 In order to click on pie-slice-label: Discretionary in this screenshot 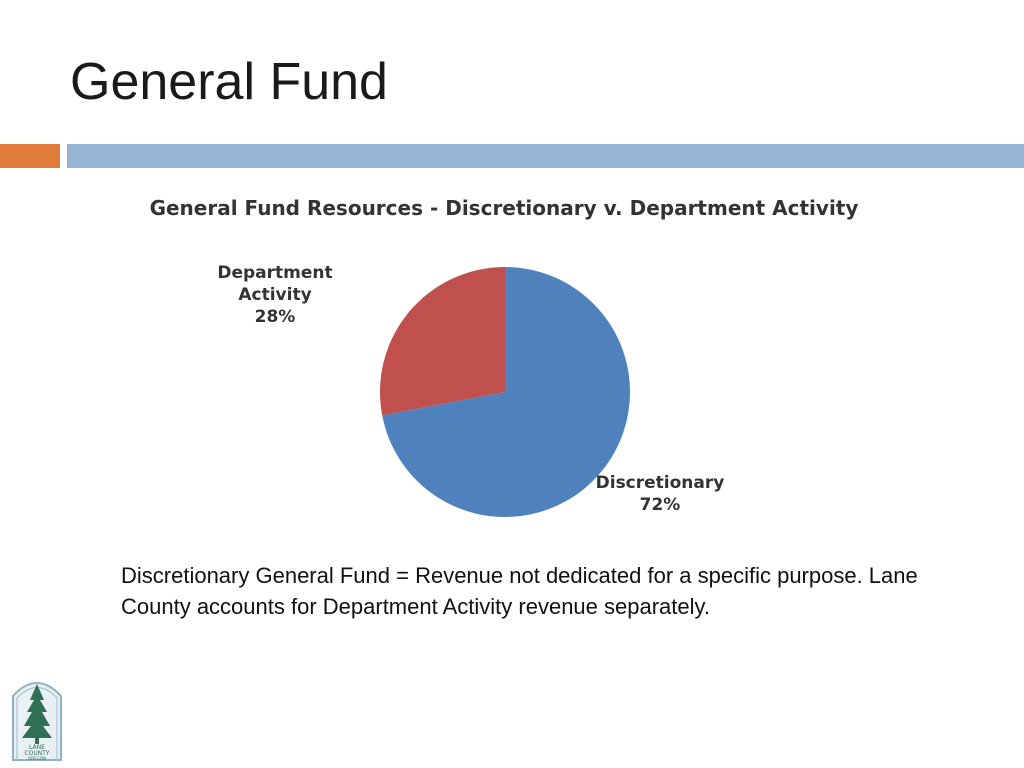, I will do `click(660, 483)`.